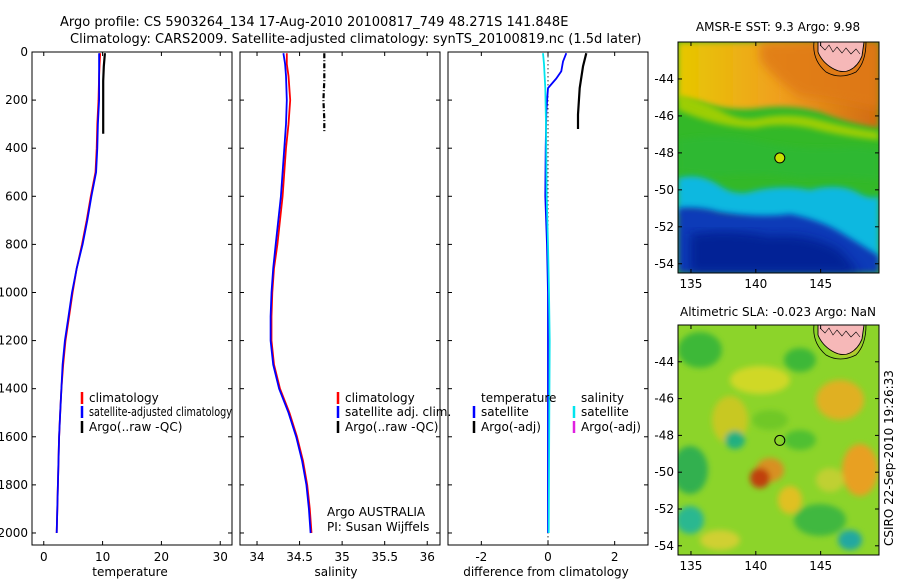 This screenshot has height=580, width=900. I want to click on sst-float-marker, so click(780, 158).